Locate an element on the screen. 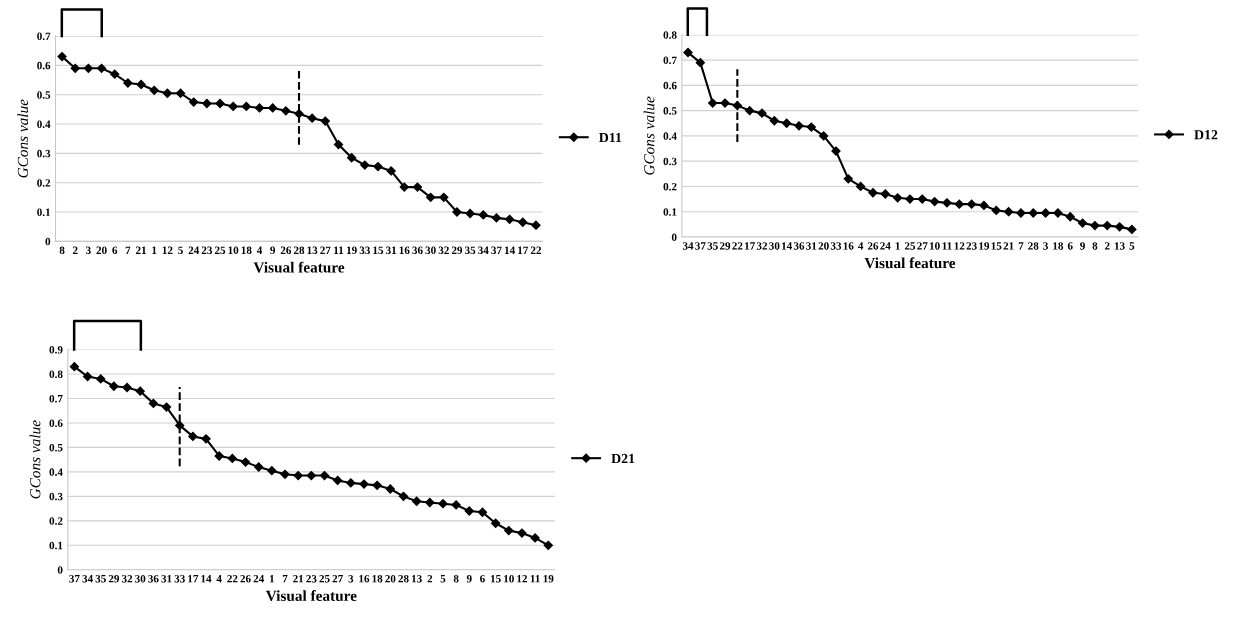  x-tick-label: 37 is located at coordinates (74, 578).